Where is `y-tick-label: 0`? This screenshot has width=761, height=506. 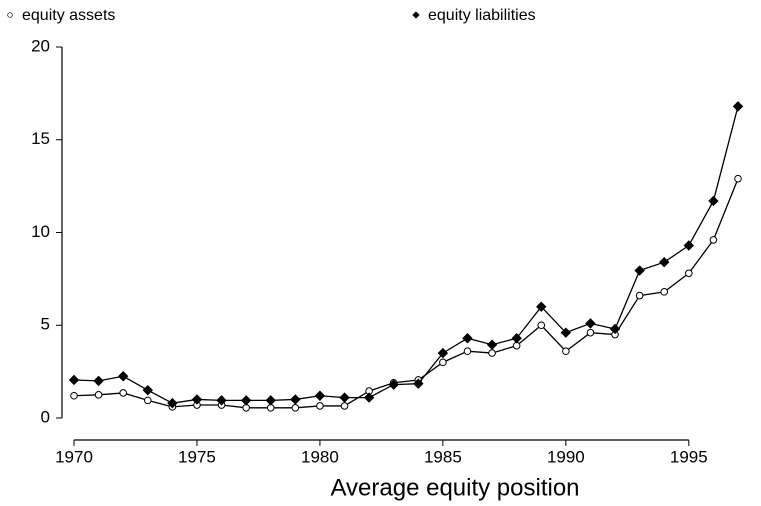 y-tick-label: 0 is located at coordinates (45, 416).